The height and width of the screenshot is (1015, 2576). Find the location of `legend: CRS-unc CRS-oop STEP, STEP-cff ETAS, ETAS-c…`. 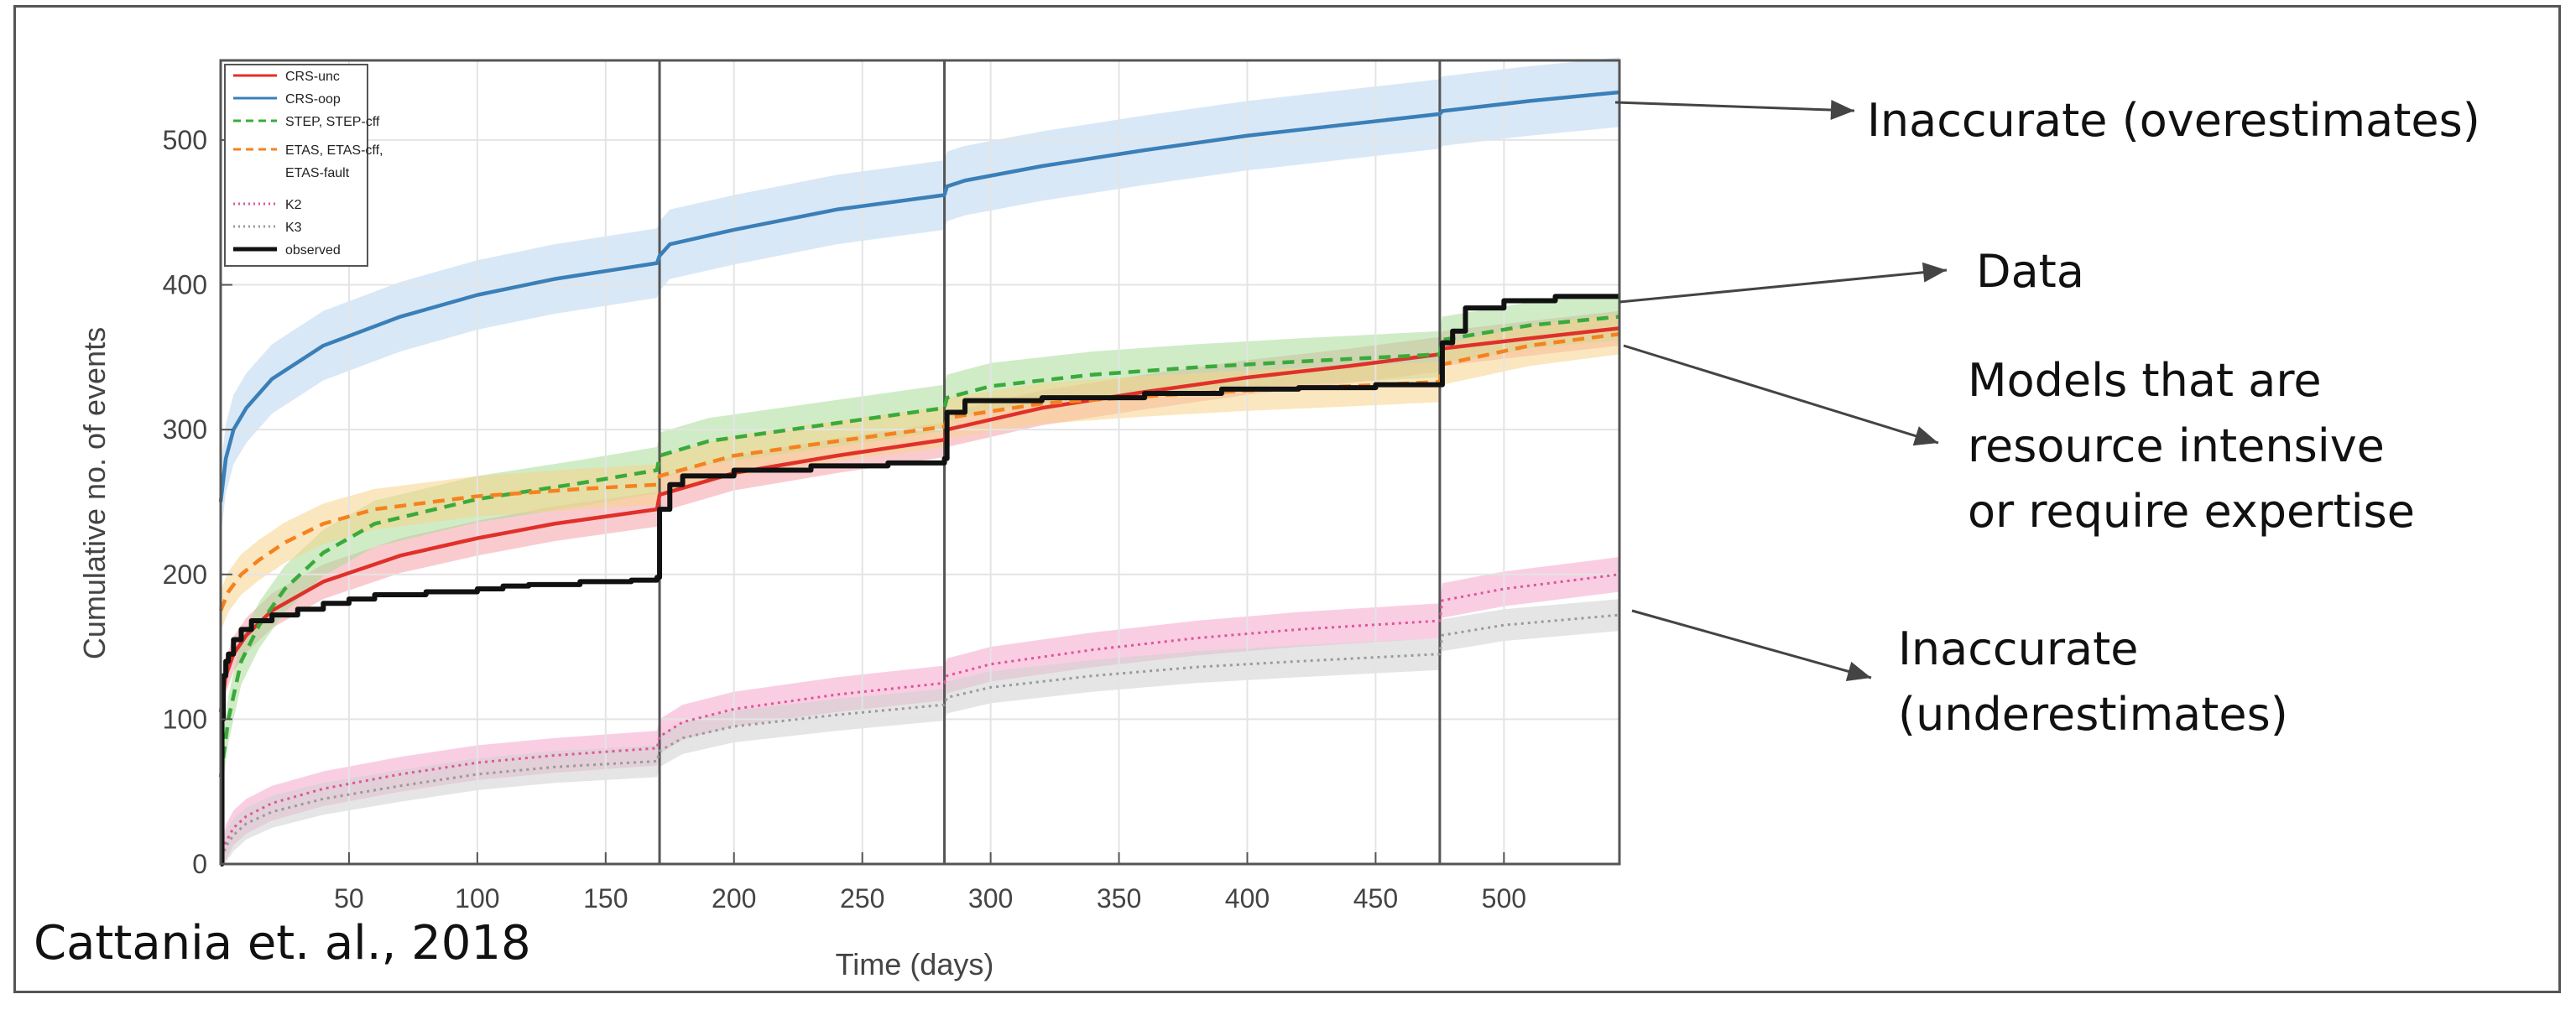

legend: CRS-unc CRS-oop STEP, STEP-cff ETAS, ETAS-c… is located at coordinates (303, 165).